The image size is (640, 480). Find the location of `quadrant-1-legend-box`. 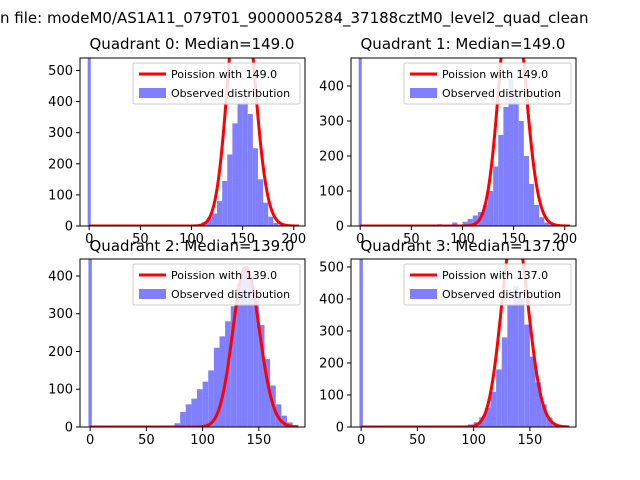

quadrant-1-legend-box is located at coordinates (487, 83).